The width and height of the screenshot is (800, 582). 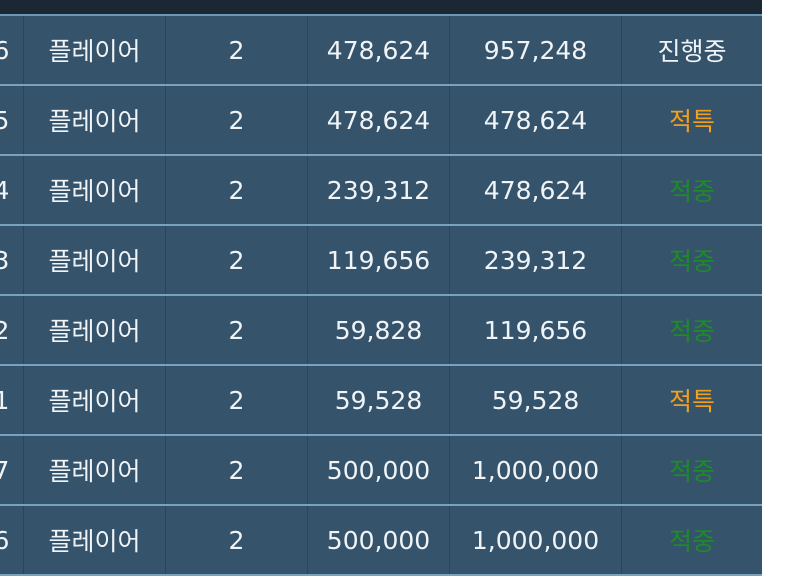 I want to click on table-row: 1 플레이어 2 59,528 59,528 적특, so click(x=381, y=401).